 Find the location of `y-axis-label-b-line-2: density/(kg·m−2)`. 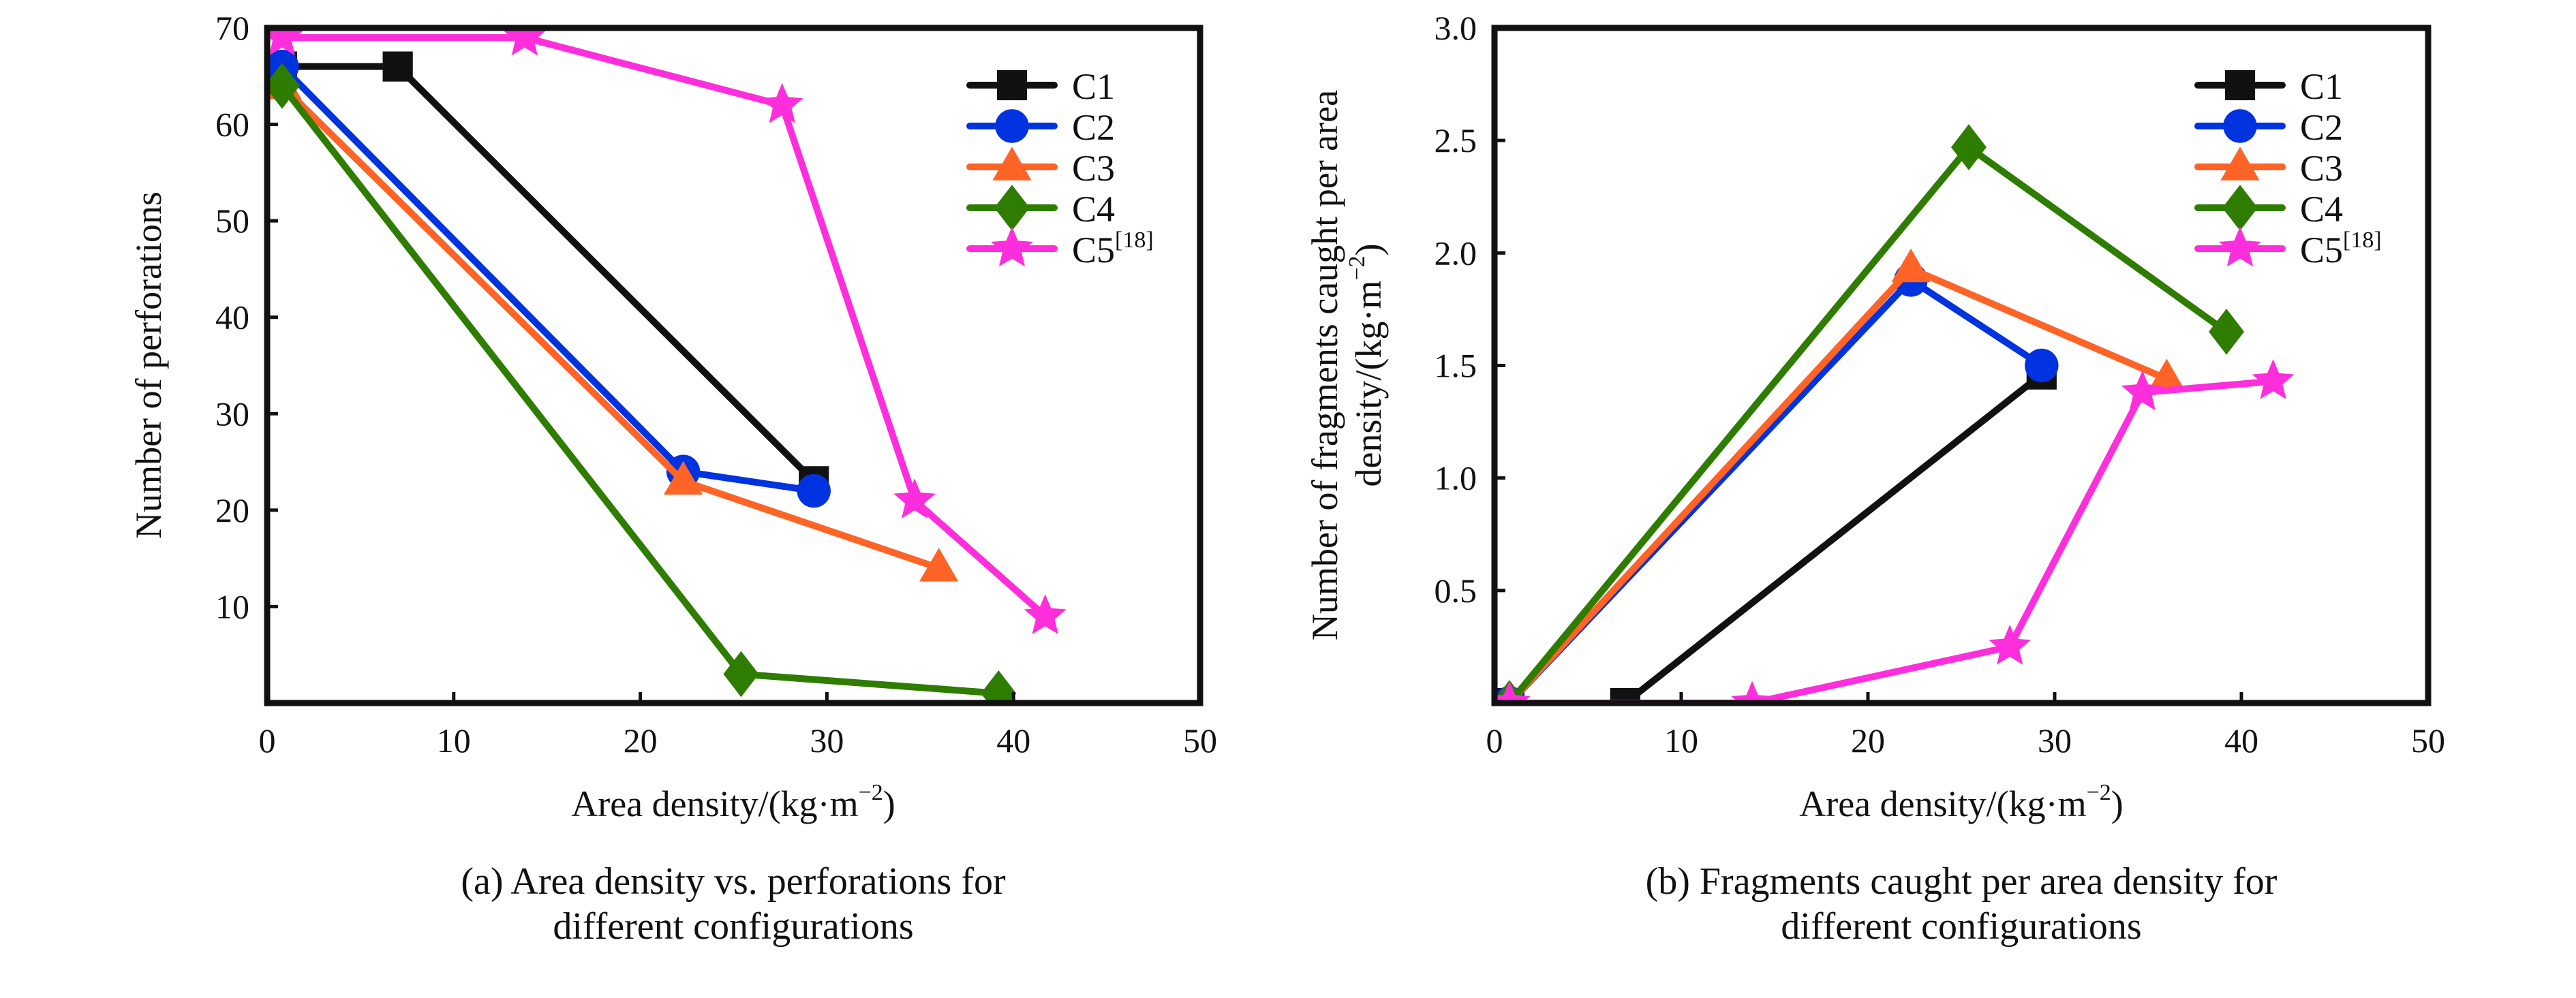

y-axis-label-b-line-2: density/(kg·m−2) is located at coordinates (1367, 364).